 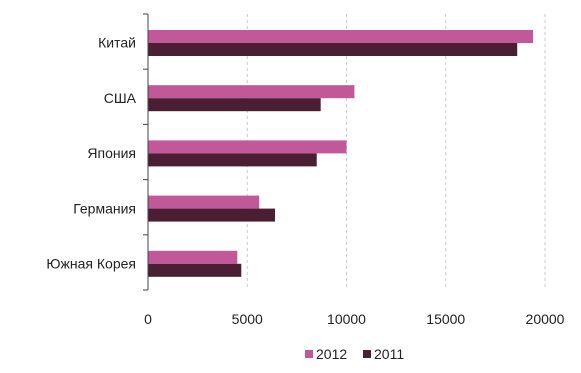 I want to click on legend-label-2011: 2011, so click(x=389, y=354).